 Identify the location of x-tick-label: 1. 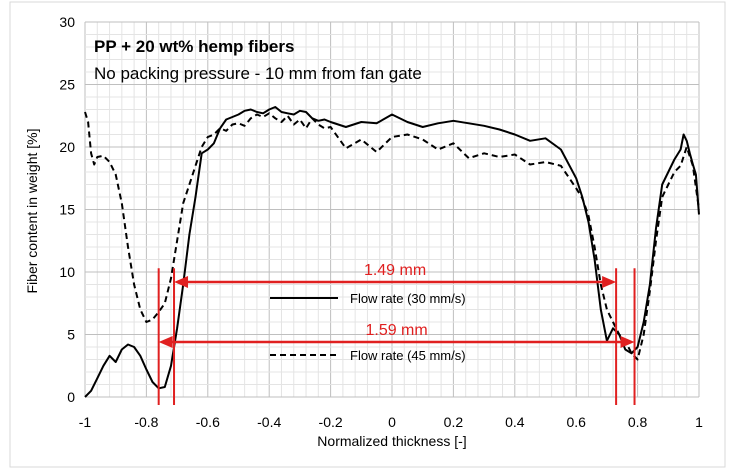
(699, 422).